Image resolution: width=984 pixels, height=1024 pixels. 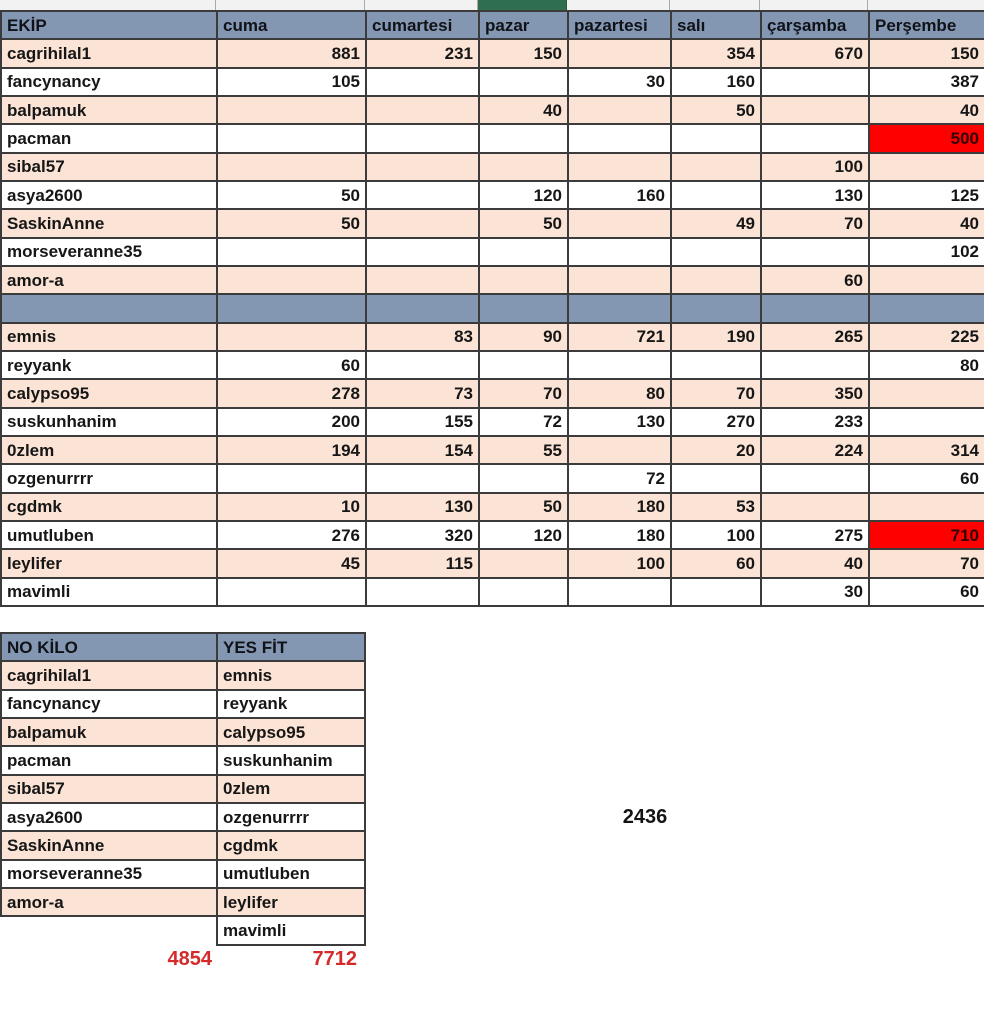 I want to click on value-cell: 53, so click(x=716, y=506).